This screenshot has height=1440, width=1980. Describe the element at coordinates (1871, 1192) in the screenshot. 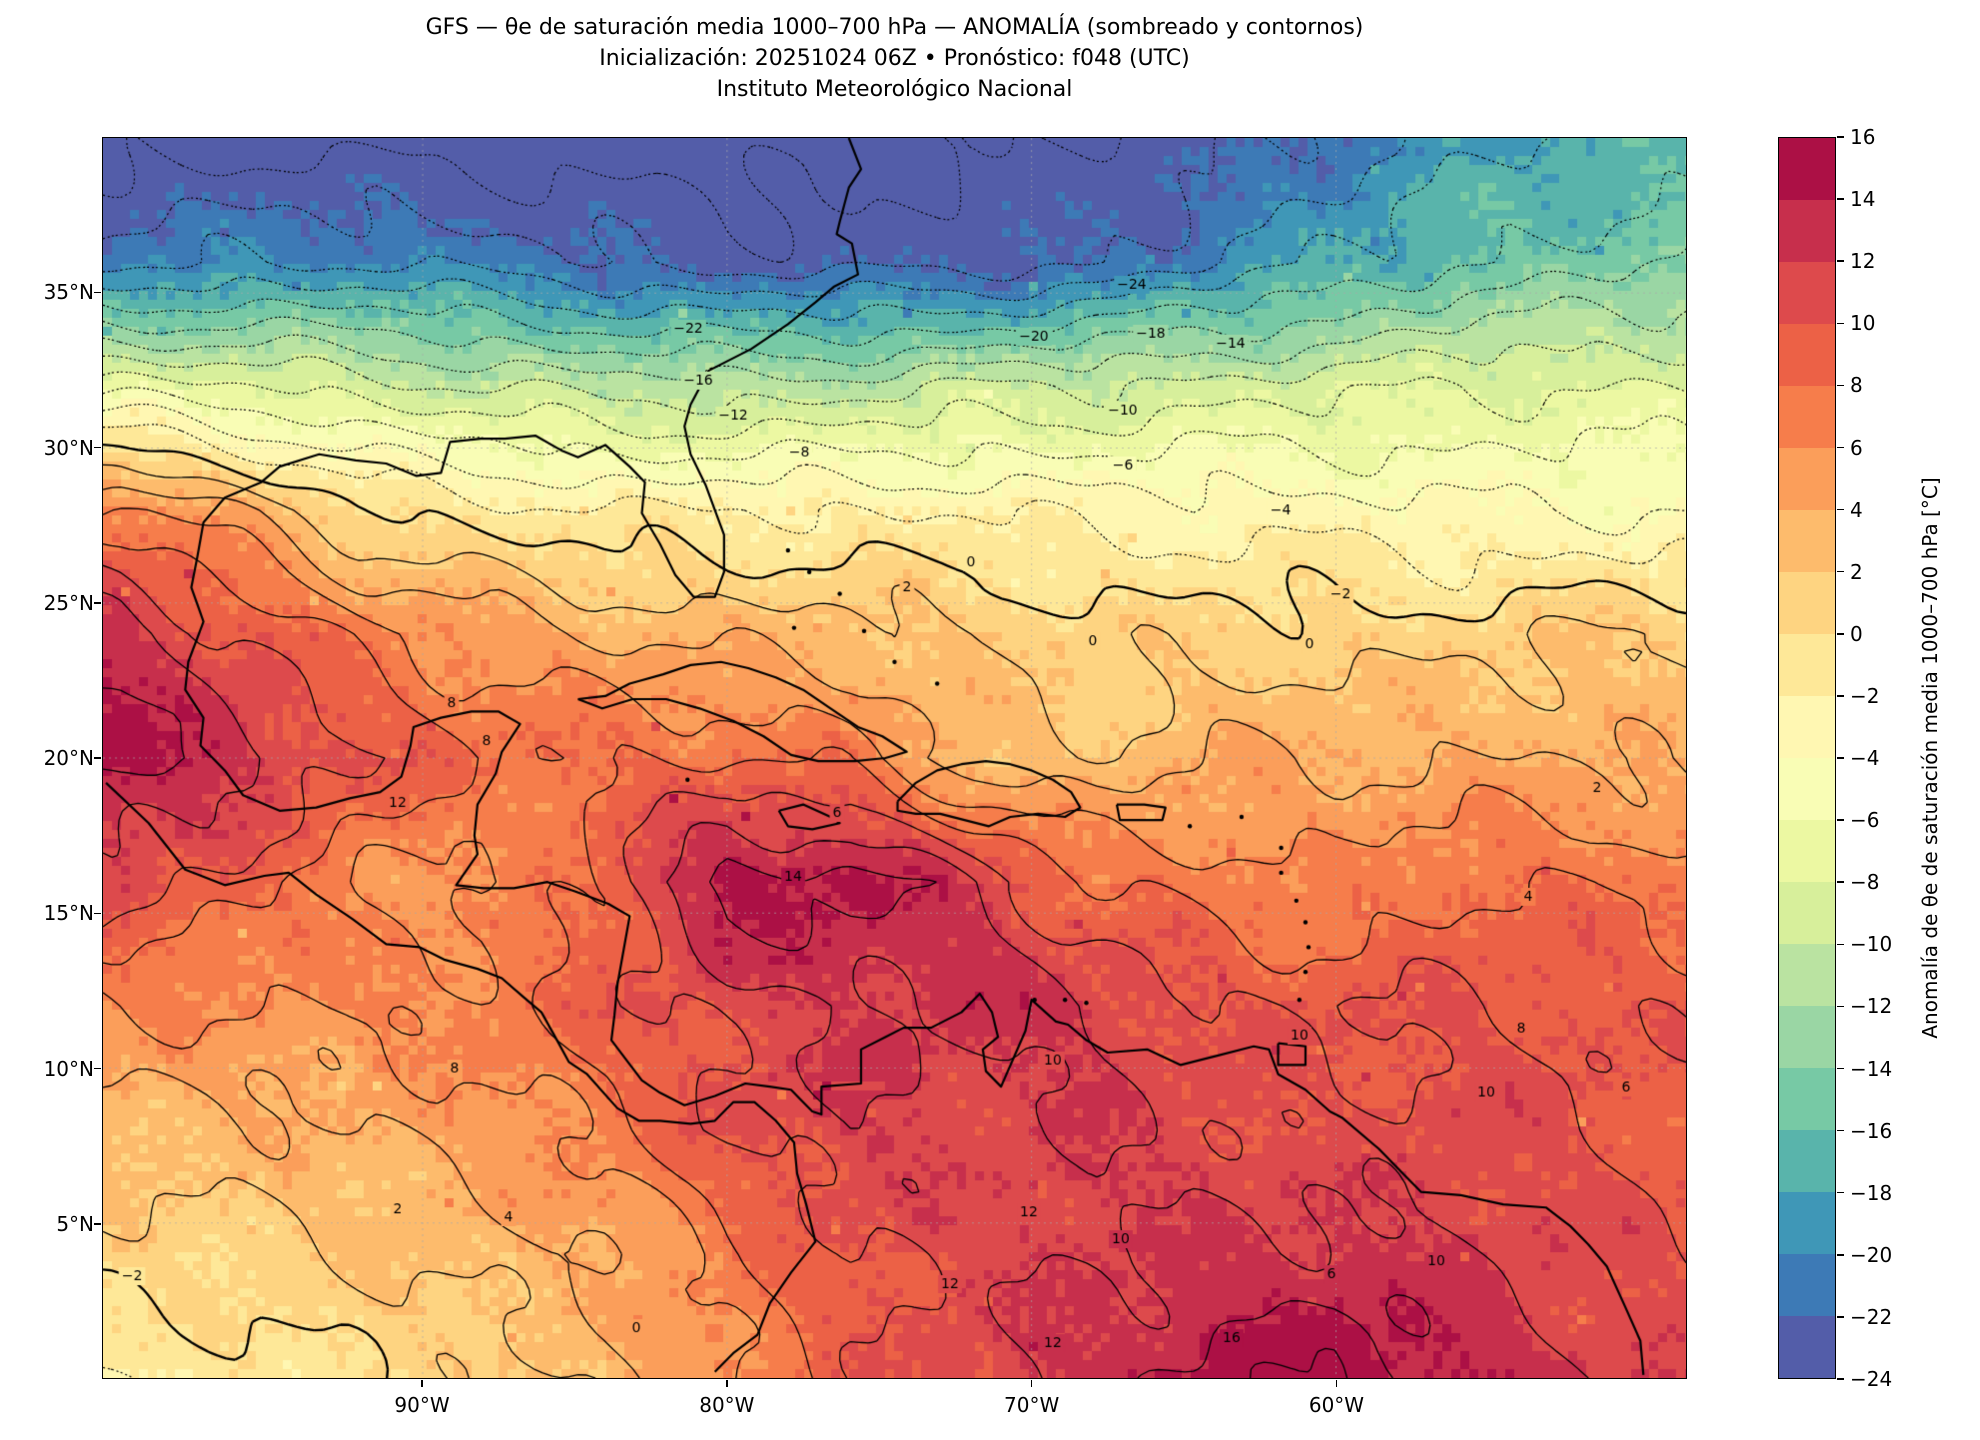

I see `colorbar-tick-label: −18` at that location.